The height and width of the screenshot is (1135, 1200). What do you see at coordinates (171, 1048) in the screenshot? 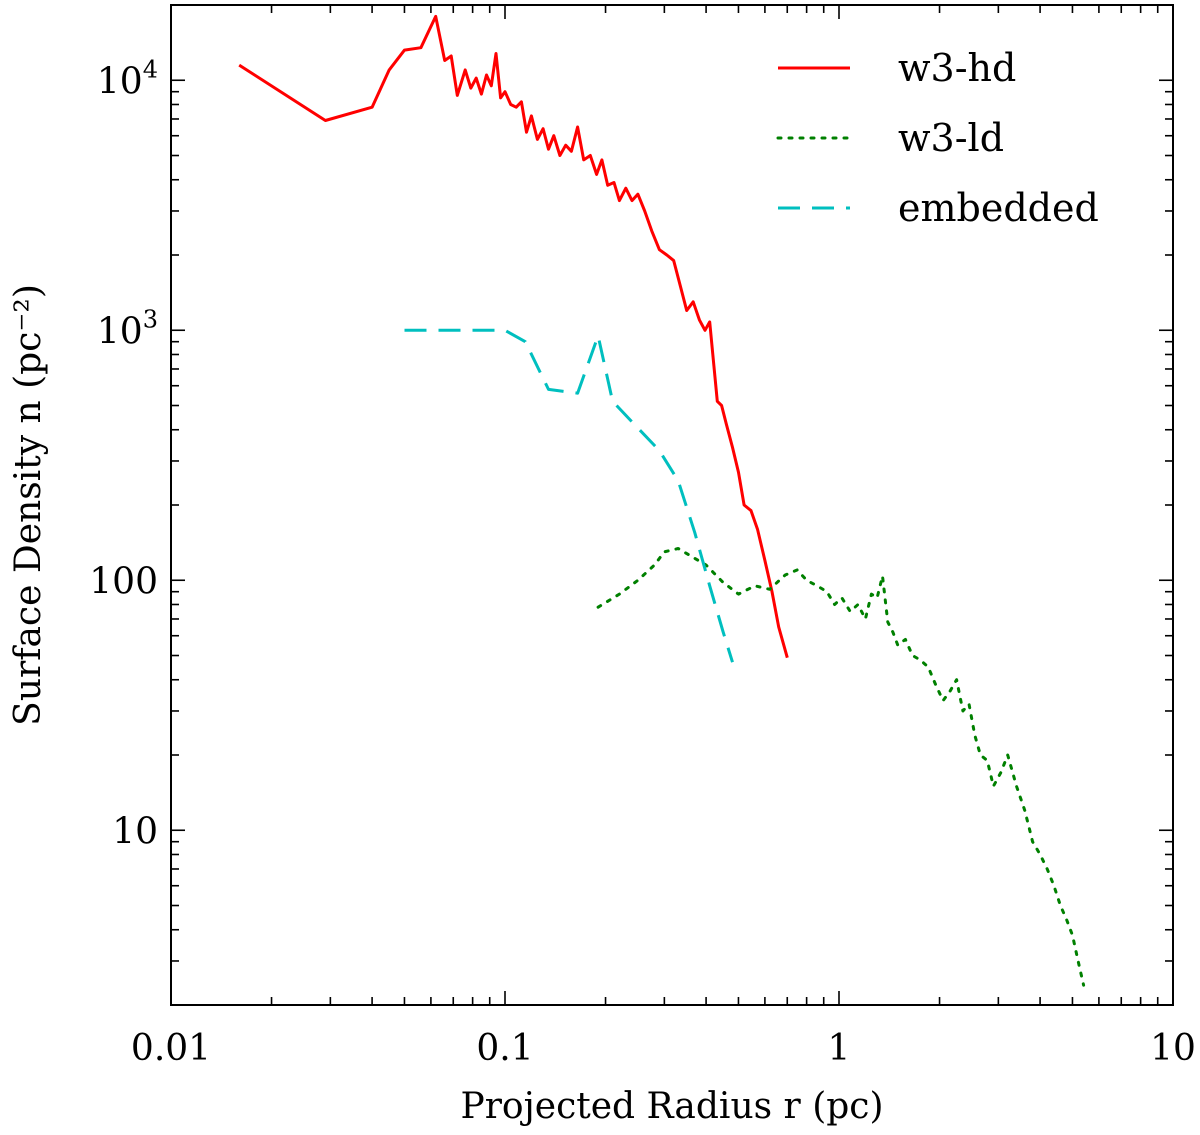
I see `x-tick-label: 0.01` at bounding box center [171, 1048].